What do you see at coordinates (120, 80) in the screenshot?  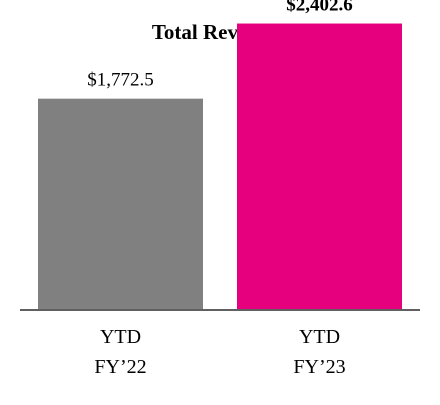 I see `value-label-1: $1,772.5` at bounding box center [120, 80].